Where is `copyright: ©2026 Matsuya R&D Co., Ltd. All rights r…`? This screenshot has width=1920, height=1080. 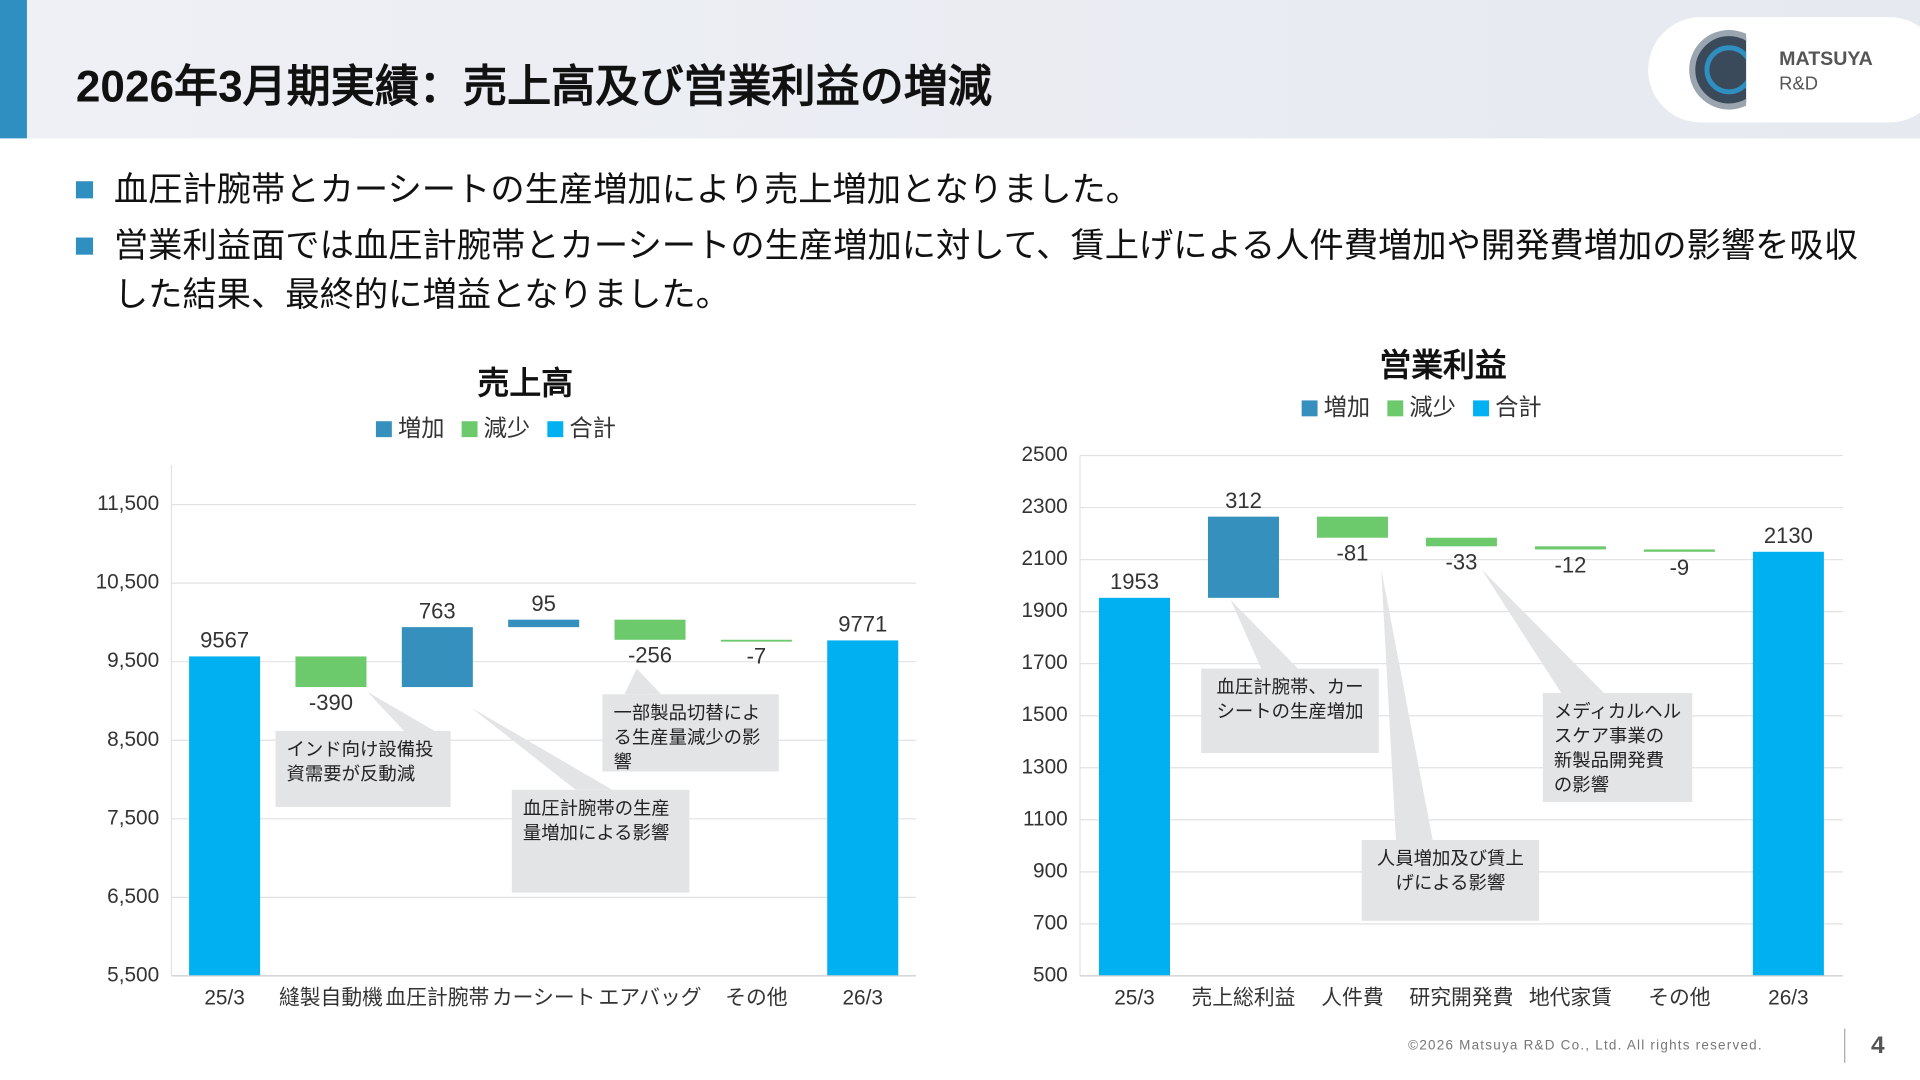
copyright: ©2026 Matsuya R&D Co., Ltd. All rights r… is located at coordinates (1585, 1046).